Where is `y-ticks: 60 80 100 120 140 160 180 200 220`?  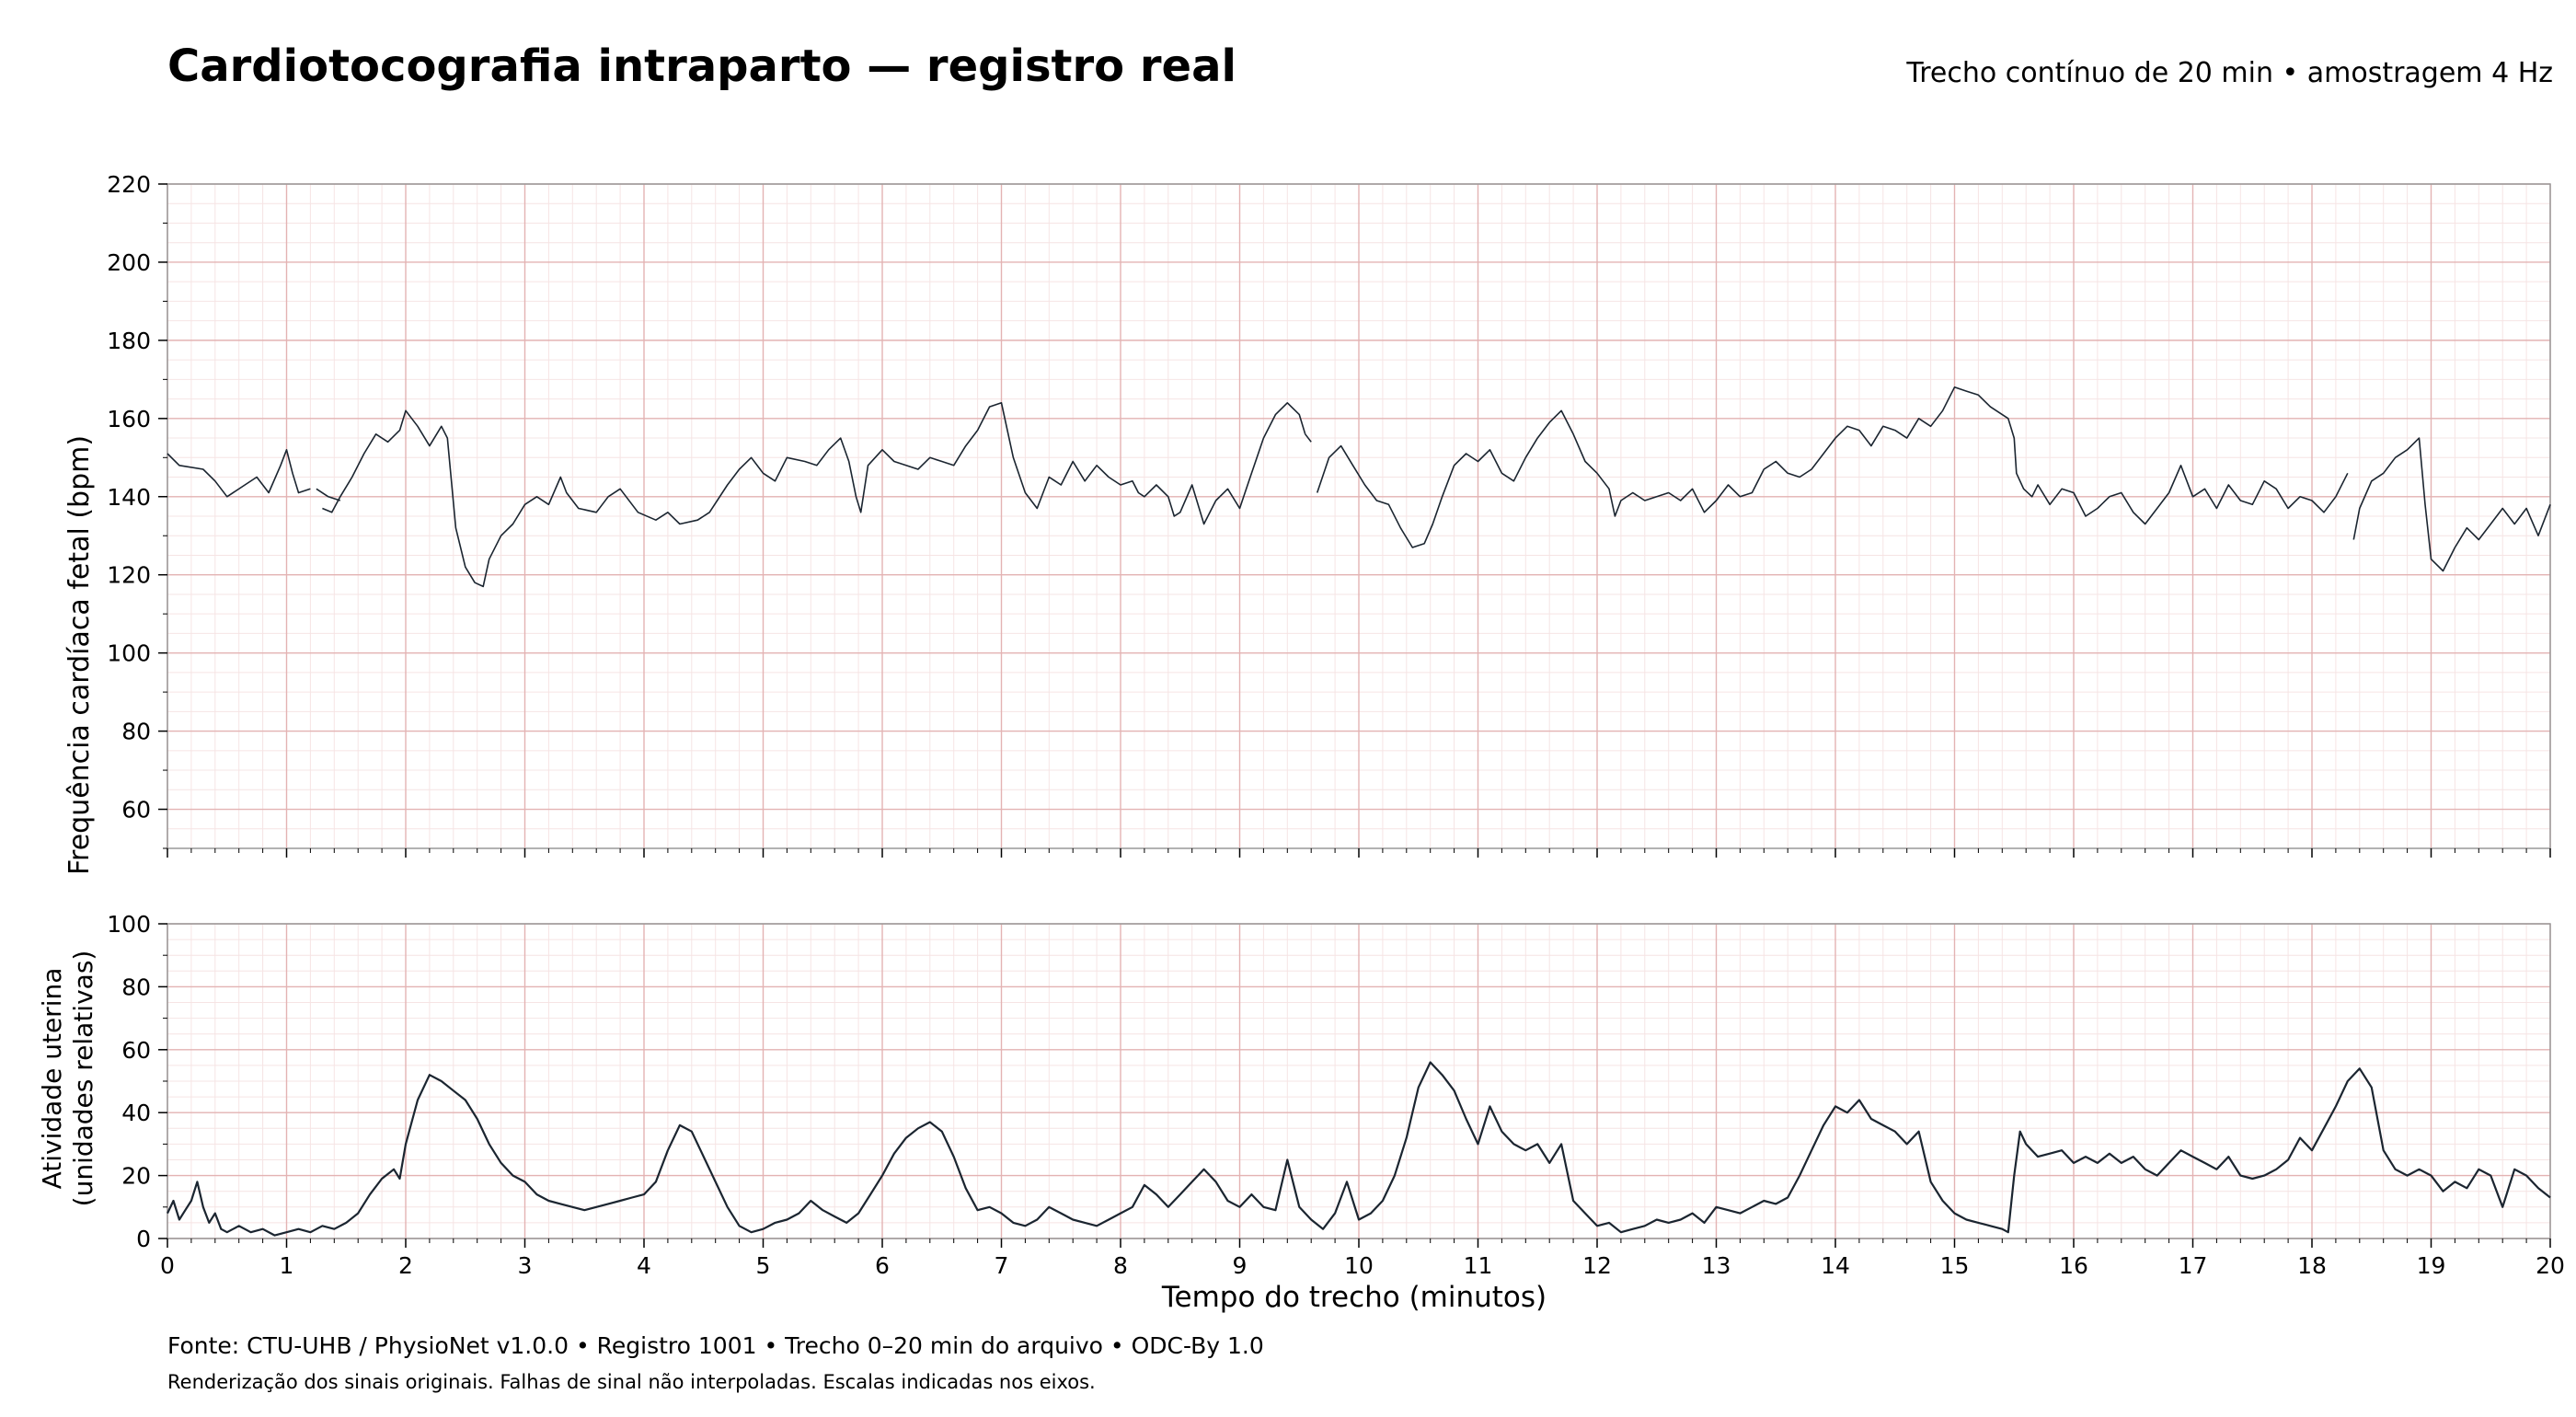
y-ticks: 60 80 100 120 140 160 180 200 220 is located at coordinates (137, 510).